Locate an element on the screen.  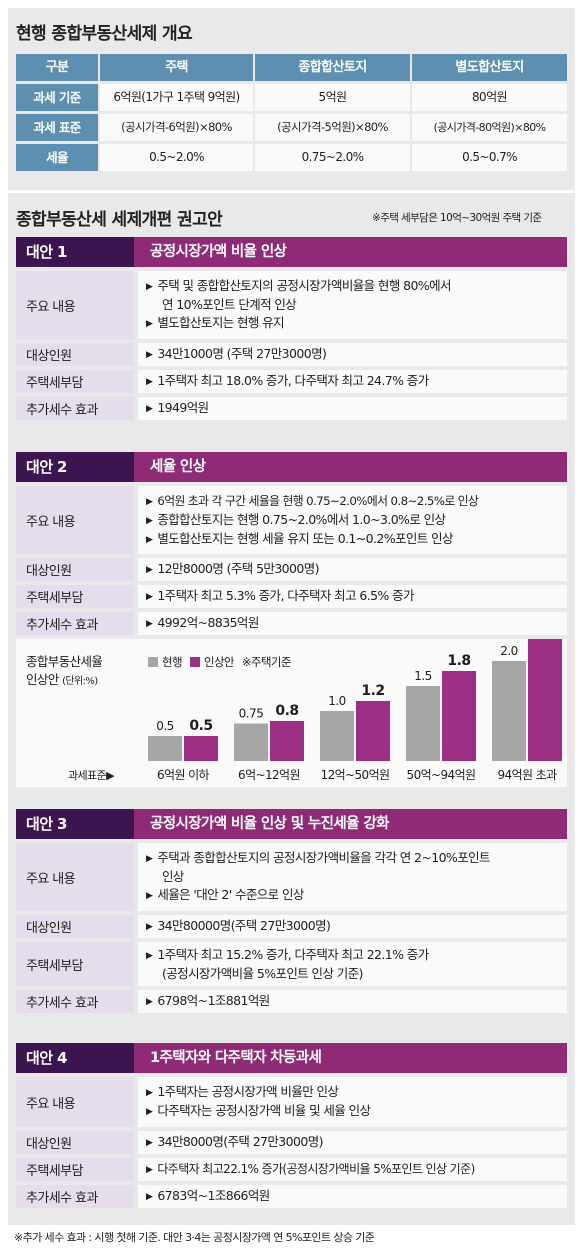
section-tag: 대안 4 is located at coordinates (75, 1058).